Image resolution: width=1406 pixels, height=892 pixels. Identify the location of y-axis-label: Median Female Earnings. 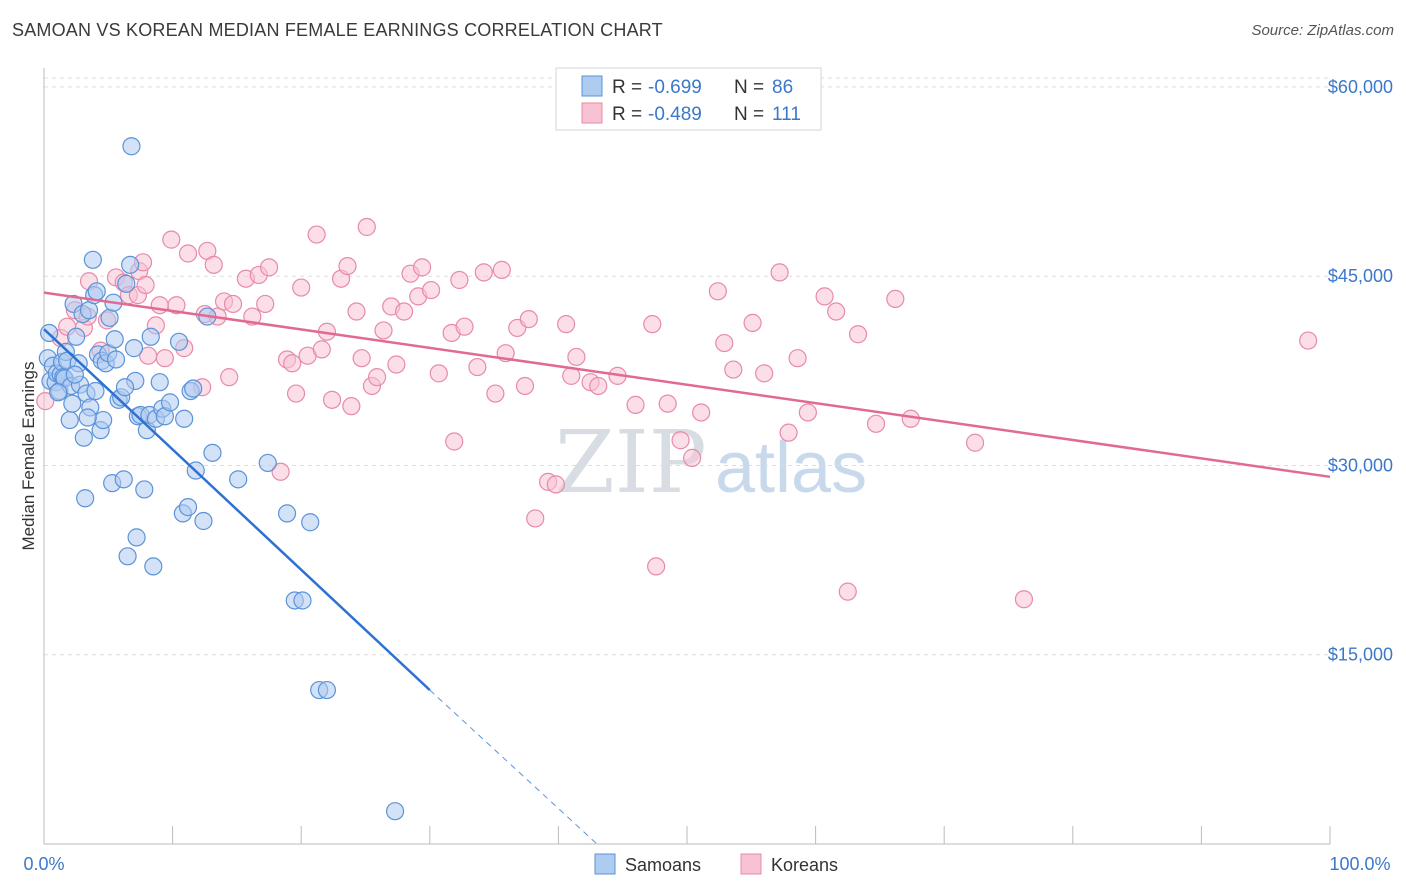
(28, 456).